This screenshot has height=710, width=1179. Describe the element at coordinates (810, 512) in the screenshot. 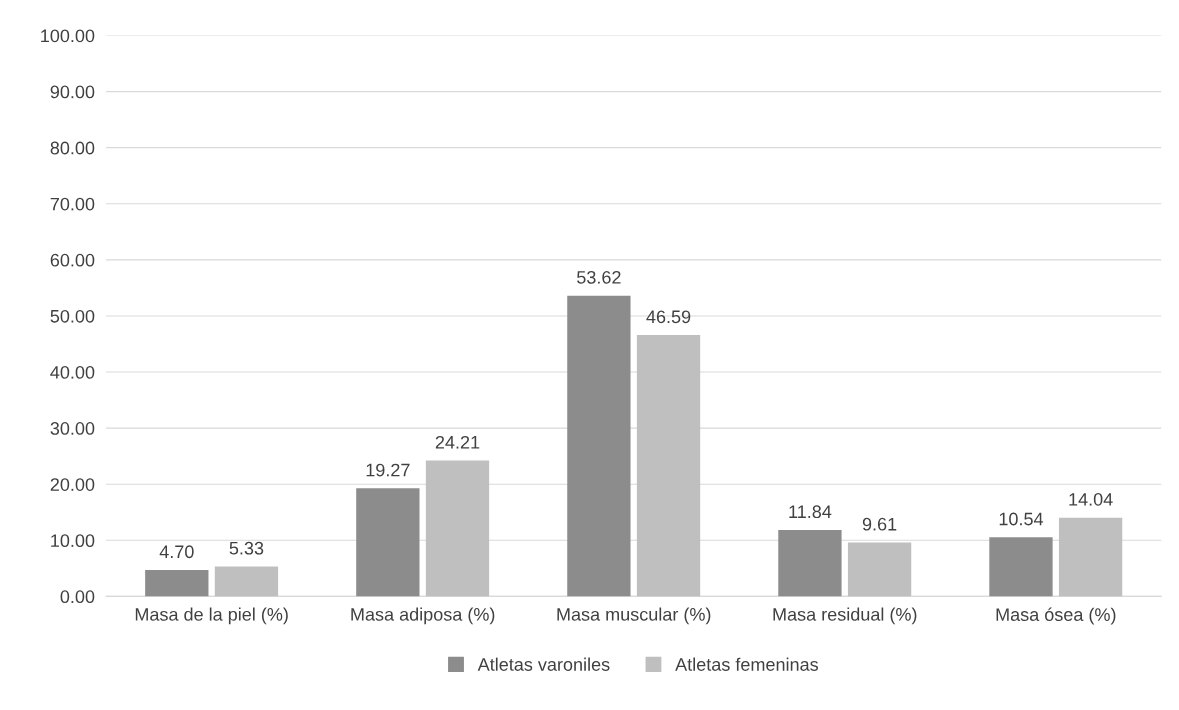

I see `data-label: 11.84` at that location.